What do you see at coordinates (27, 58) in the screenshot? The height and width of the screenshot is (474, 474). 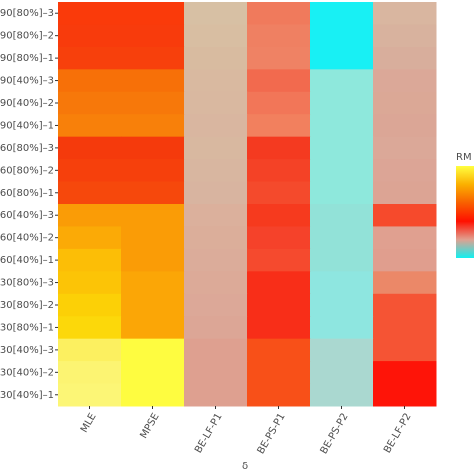 I see `y-tick-label: 90[80%]–1` at bounding box center [27, 58].